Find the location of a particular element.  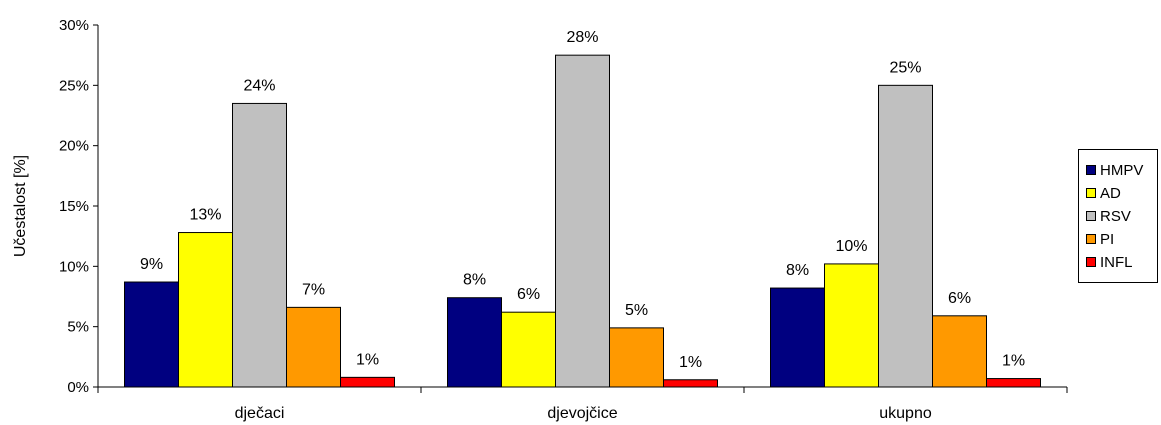

data-label: 10% is located at coordinates (851, 246).